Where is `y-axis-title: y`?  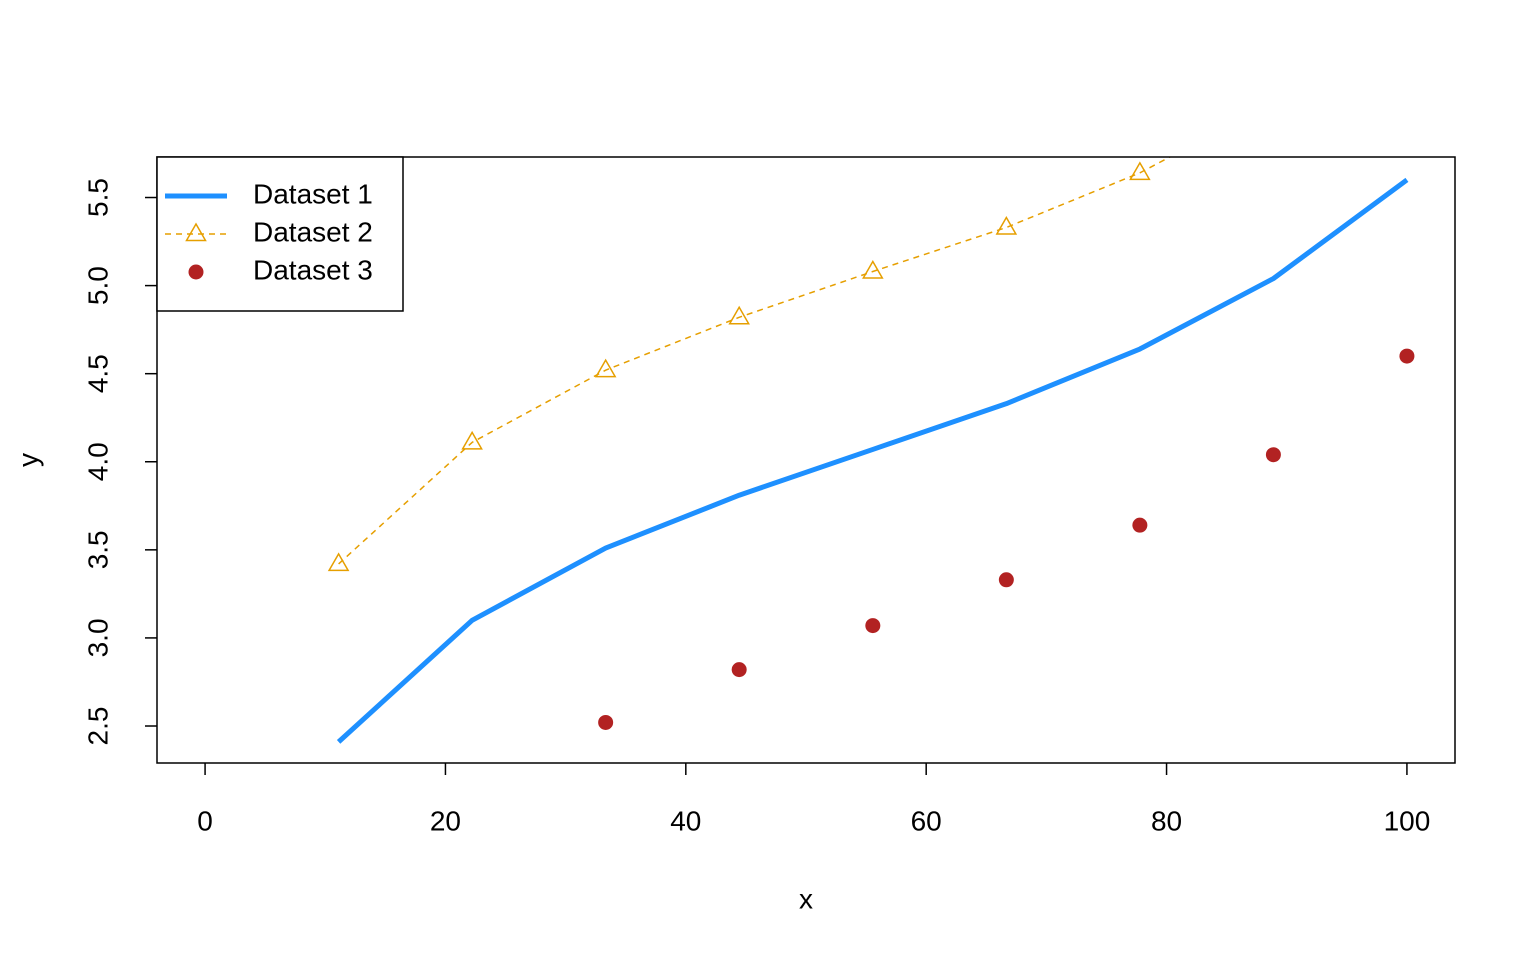
y-axis-title: y is located at coordinates (27, 460).